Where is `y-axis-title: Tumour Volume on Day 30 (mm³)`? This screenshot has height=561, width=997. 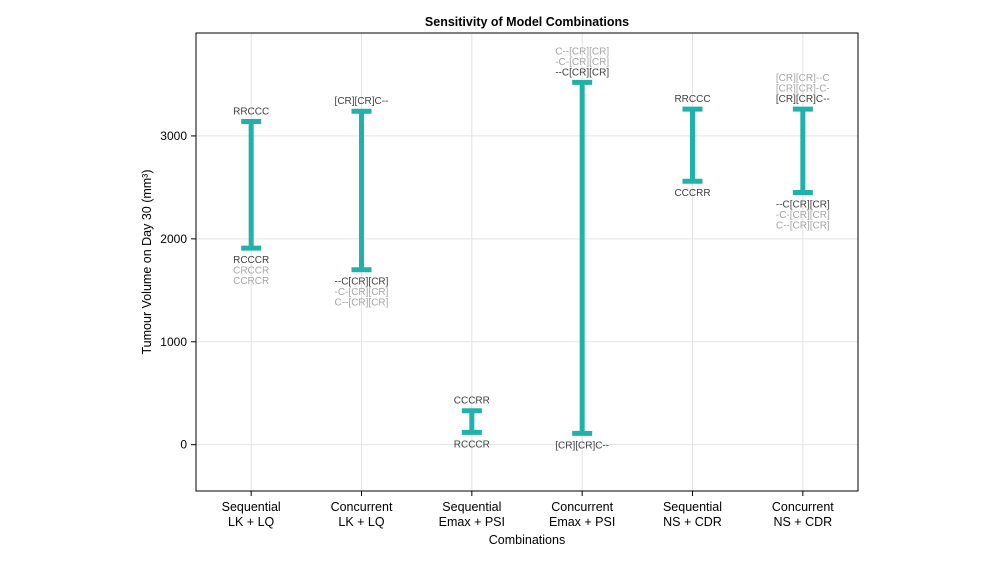
y-axis-title: Tumour Volume on Day 30 (mm³) is located at coordinates (147, 261).